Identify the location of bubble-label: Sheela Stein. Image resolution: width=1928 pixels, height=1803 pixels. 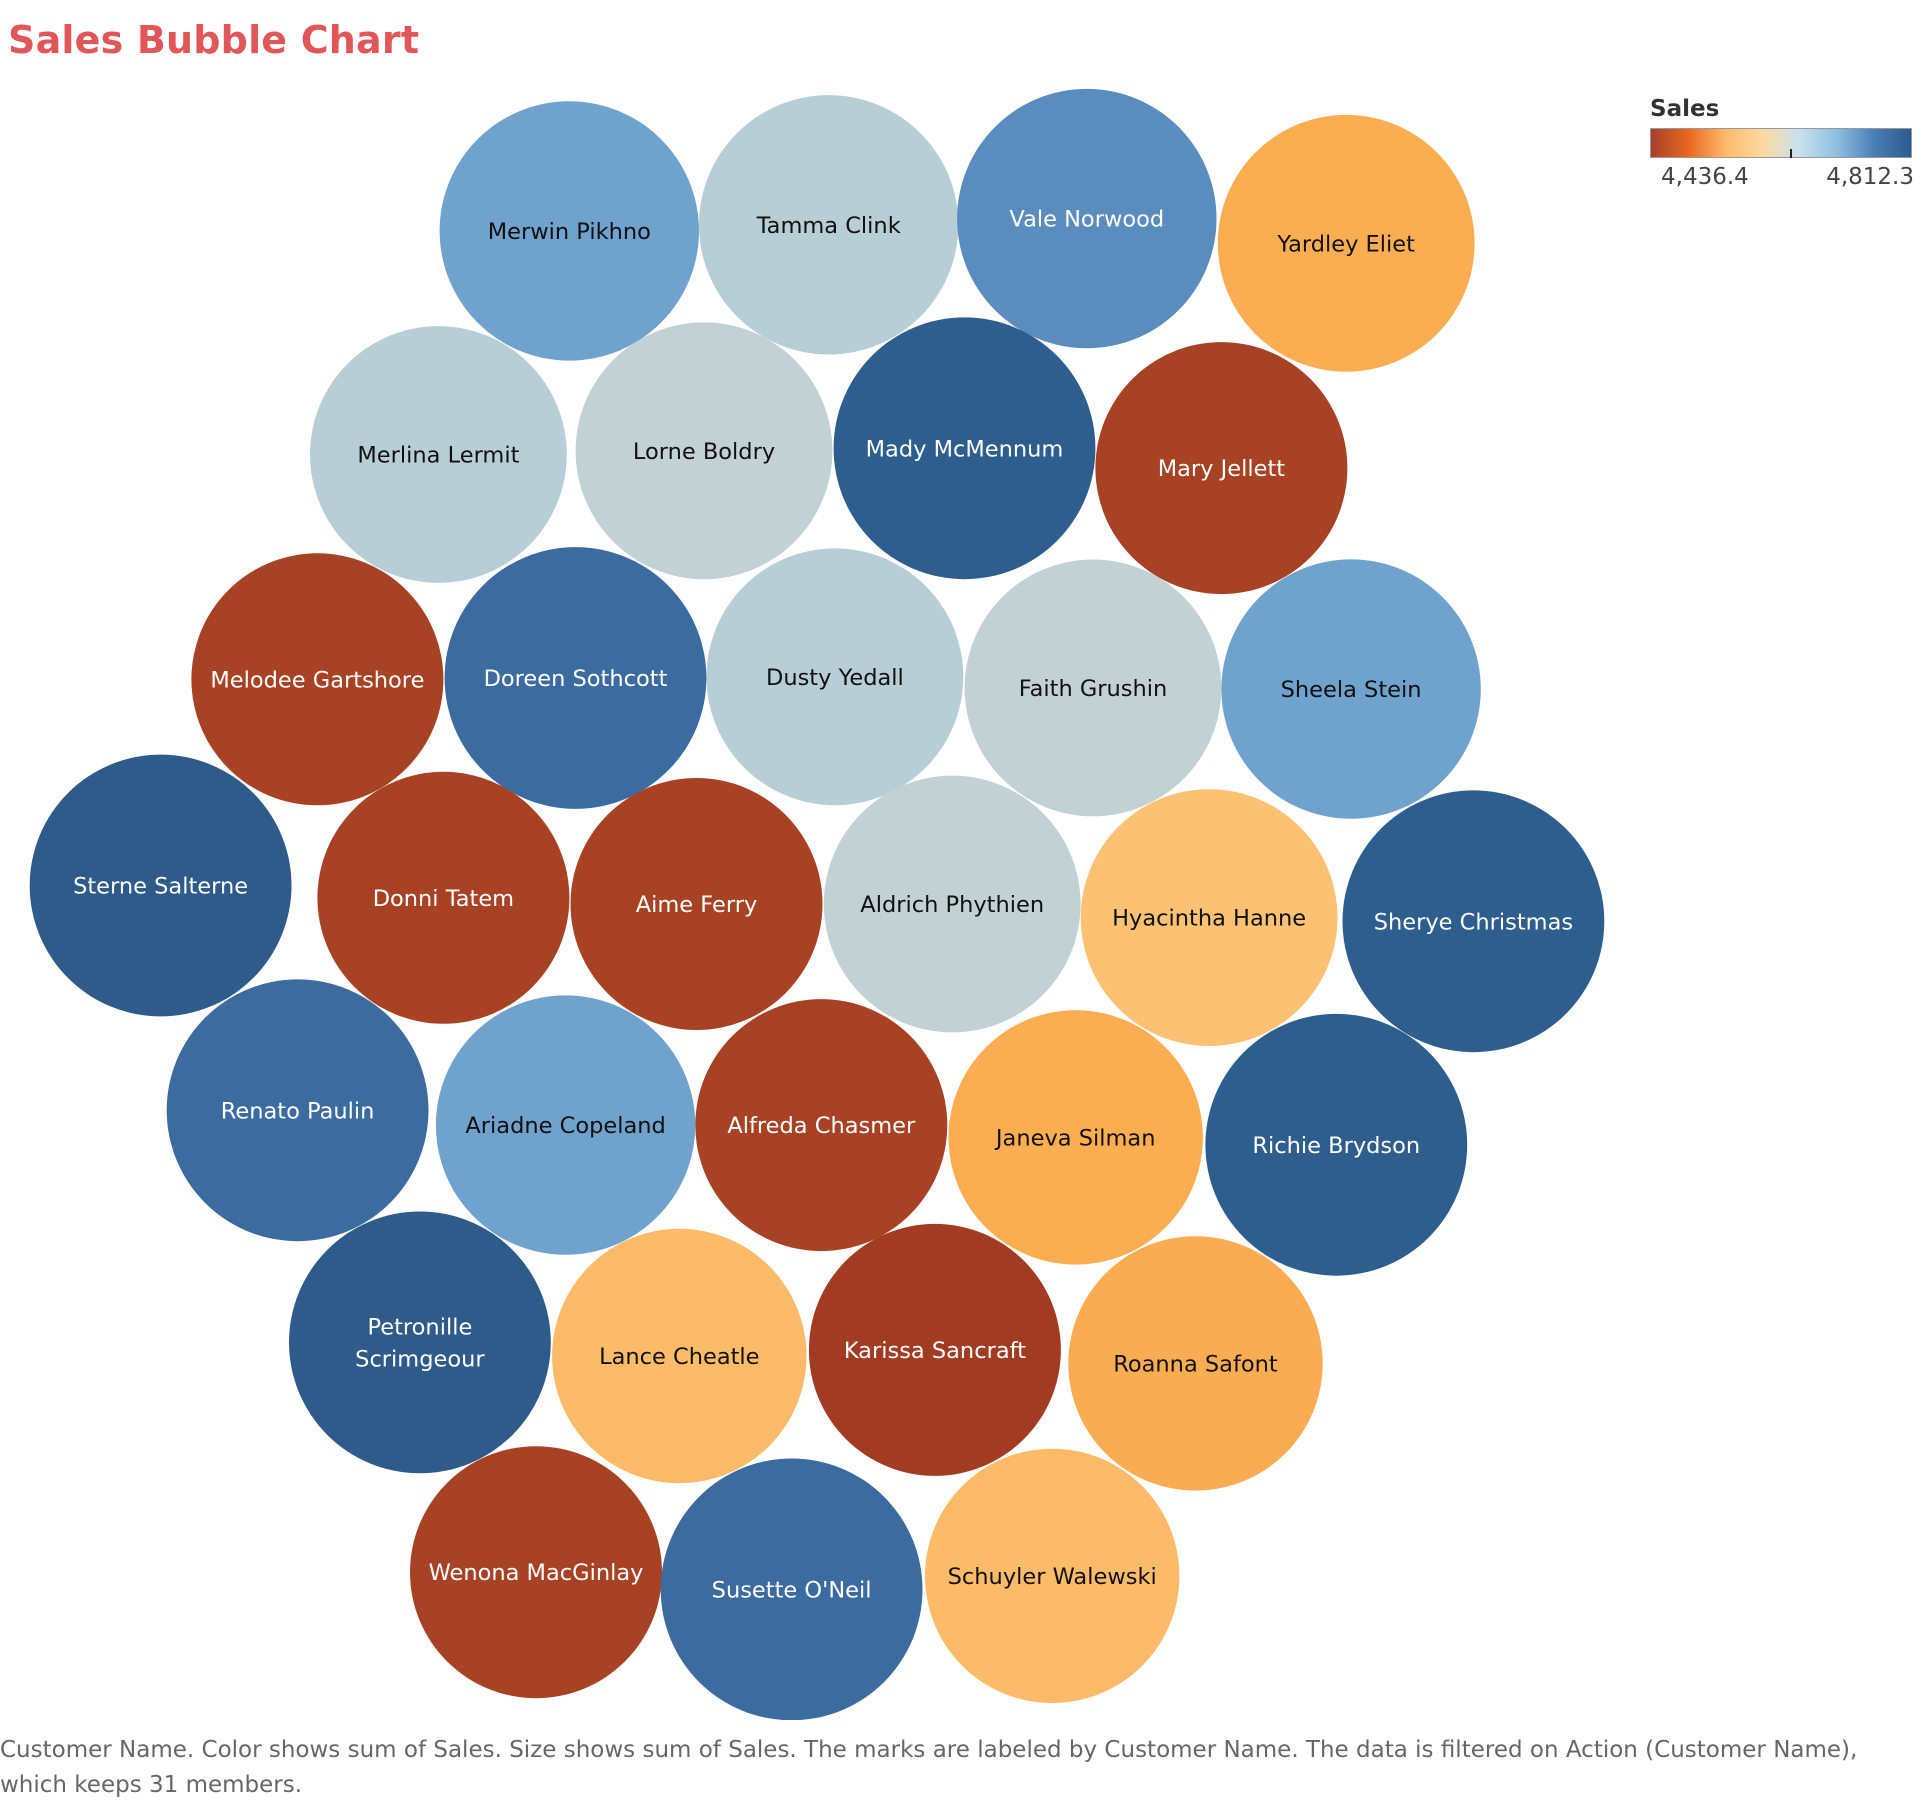
(1351, 690).